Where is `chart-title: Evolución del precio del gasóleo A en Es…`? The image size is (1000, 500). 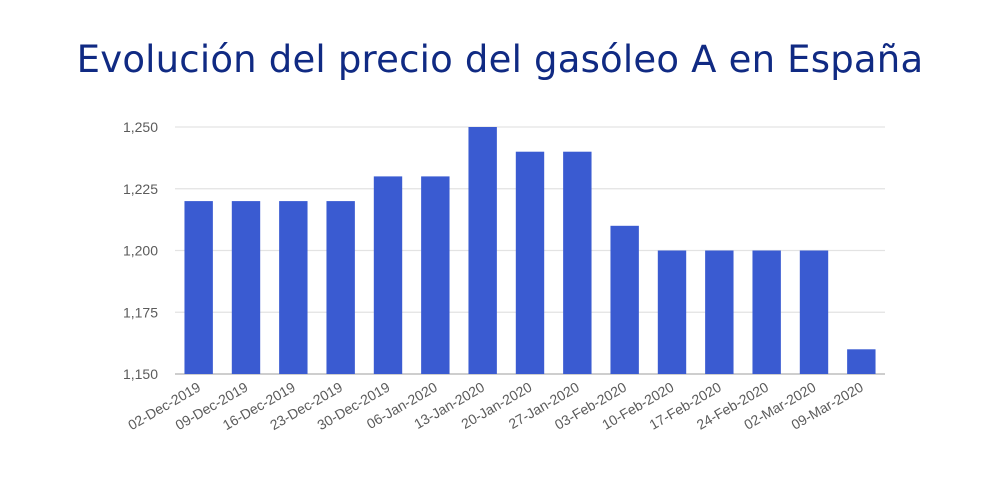
chart-title: Evolución del precio del gasóleo A en Es… is located at coordinates (500, 59).